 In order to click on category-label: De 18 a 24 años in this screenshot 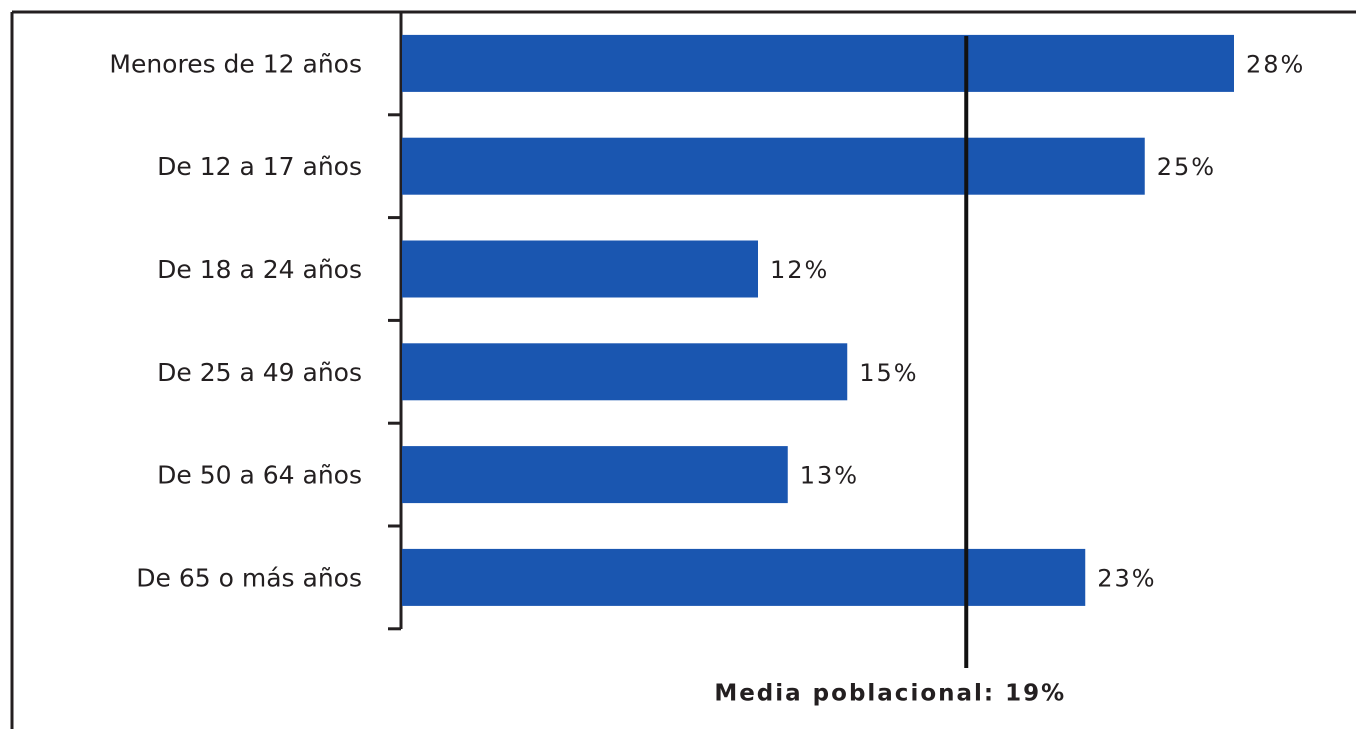, I will do `click(259, 269)`.